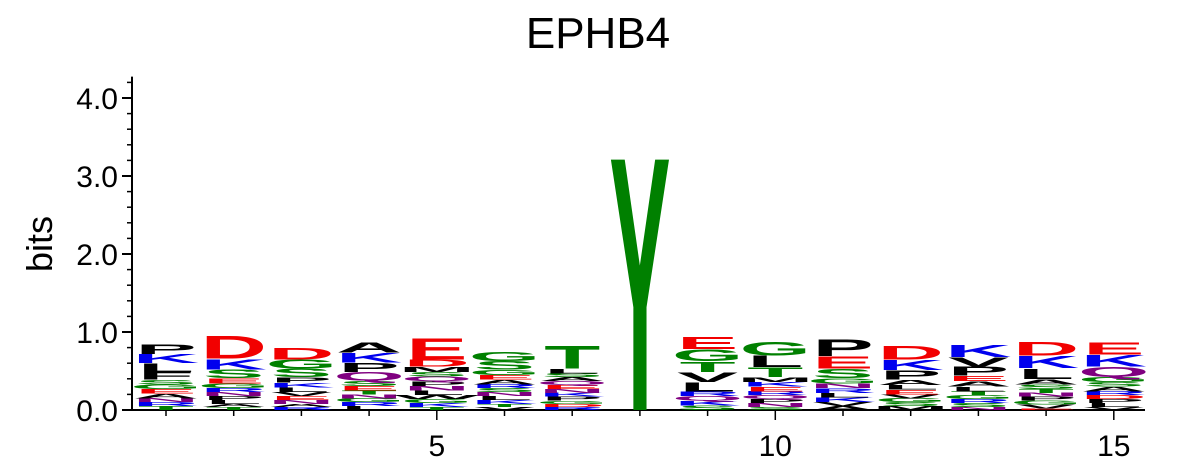  I want to click on y-tick-label: 1.0, so click(97, 333).